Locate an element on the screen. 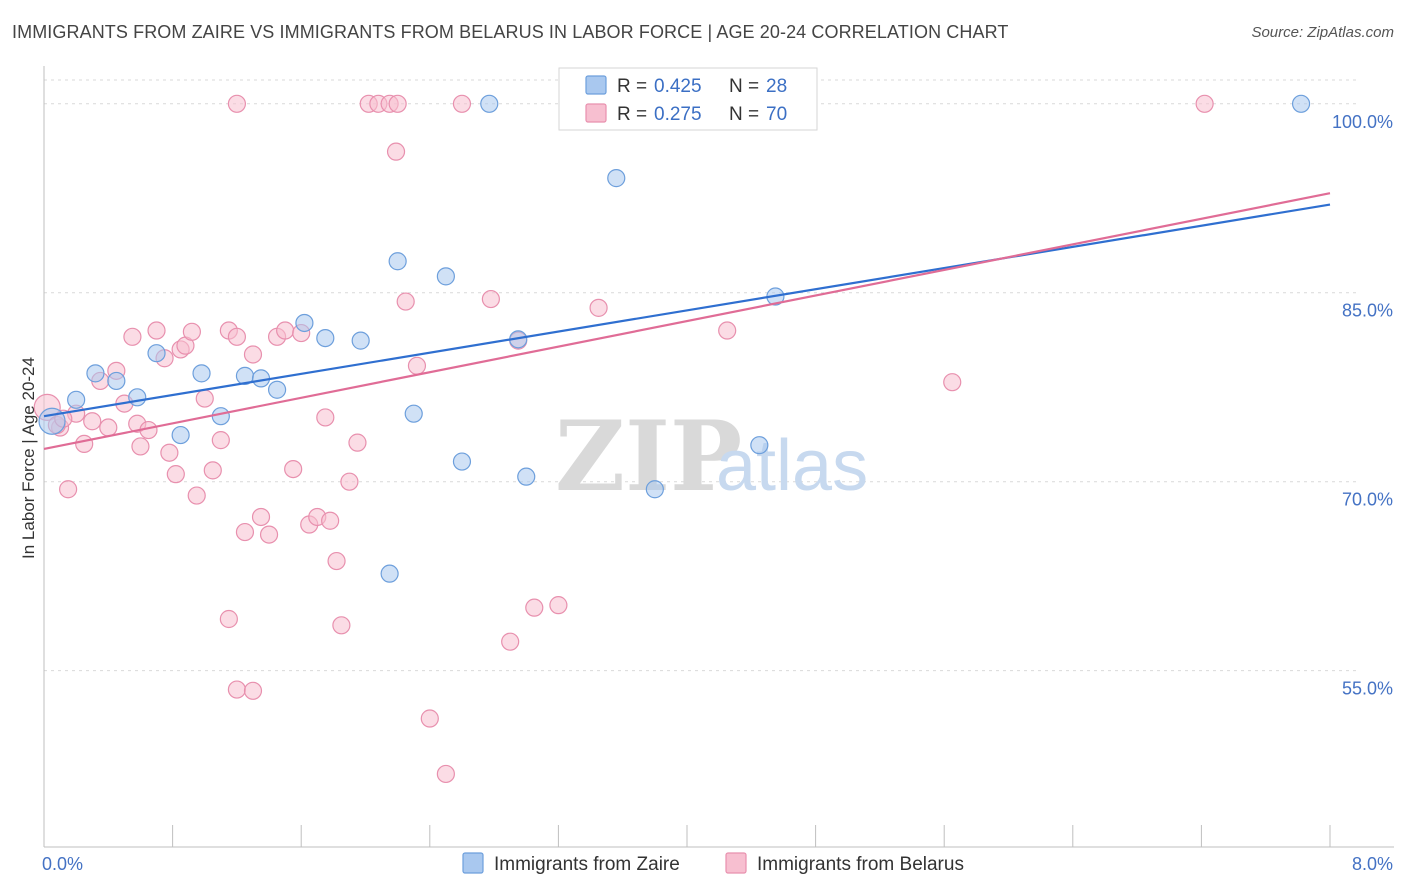 This screenshot has height=892, width=1406. y-tick-label: 55.0% is located at coordinates (1367, 689).